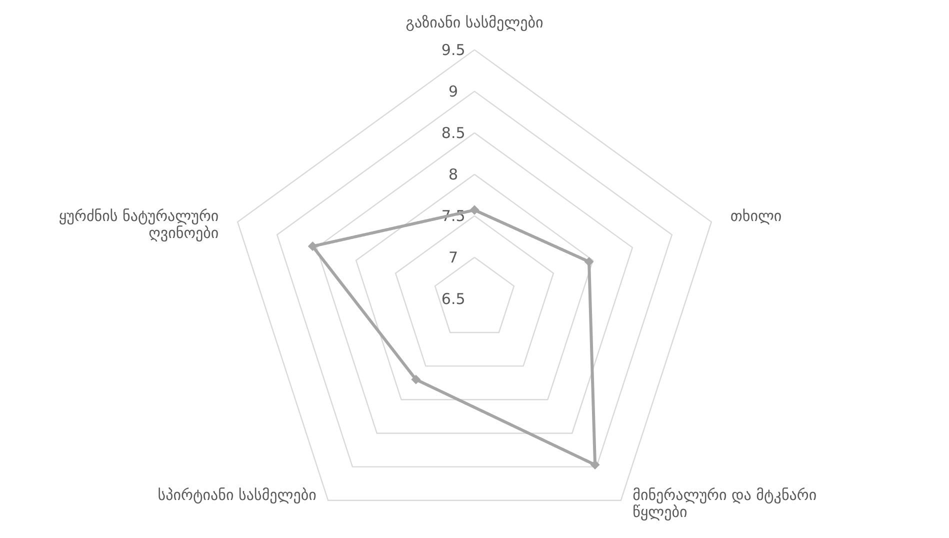 This screenshot has width=949, height=538. Describe the element at coordinates (756, 215) in the screenshot. I see `spoke-label: თხილი` at that location.